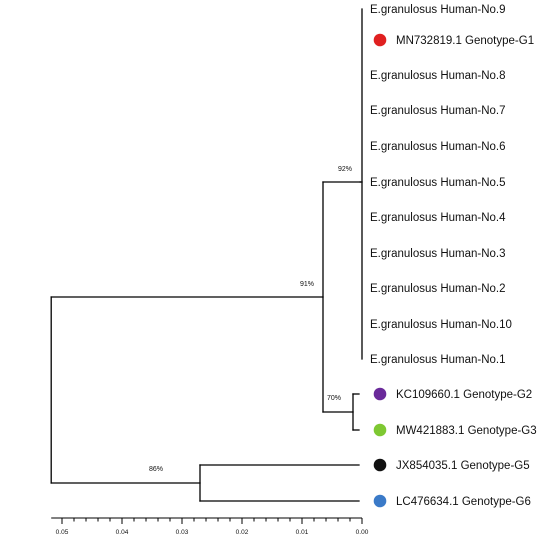 Image resolution: width=556 pixels, height=541 pixels. Describe the element at coordinates (438, 76) in the screenshot. I see `taxon-label: E.granulosus Human-No.8` at that location.